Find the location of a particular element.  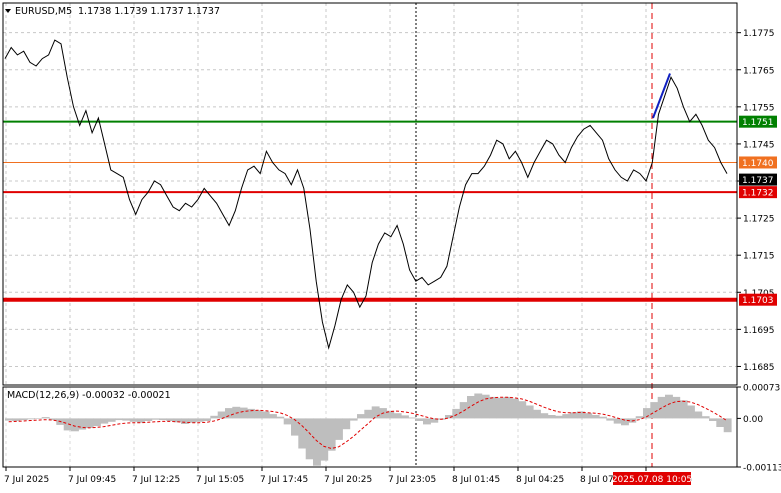

time-highlight-box is located at coordinates (652, 478).